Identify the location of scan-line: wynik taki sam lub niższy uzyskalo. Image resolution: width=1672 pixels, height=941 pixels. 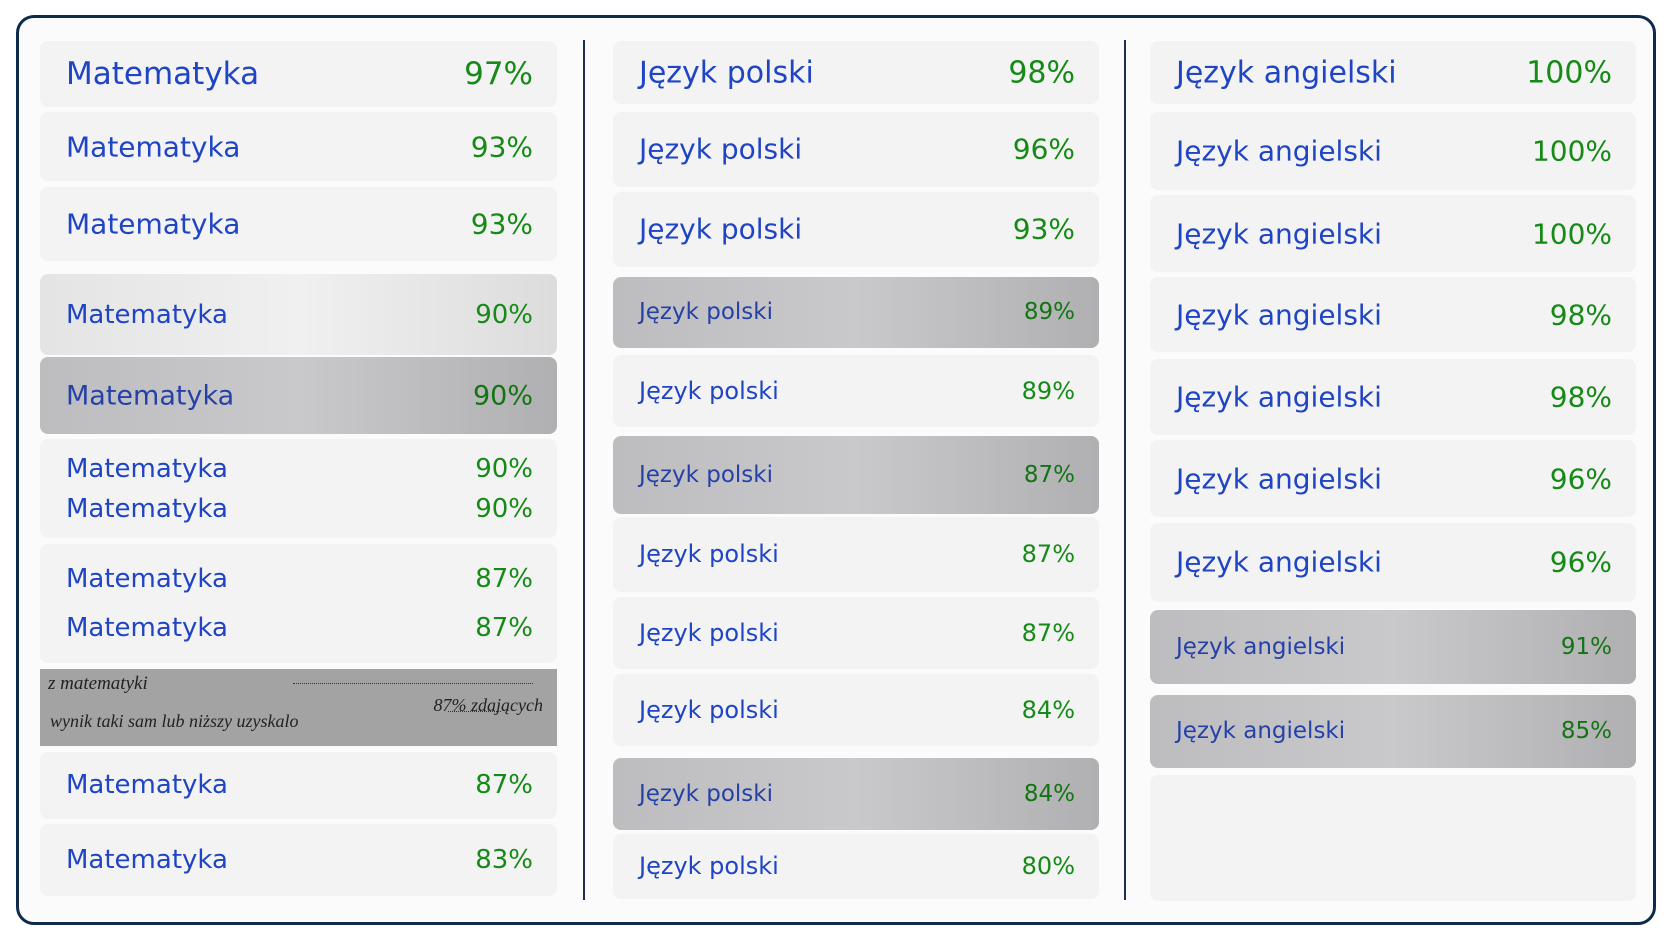
(174, 720).